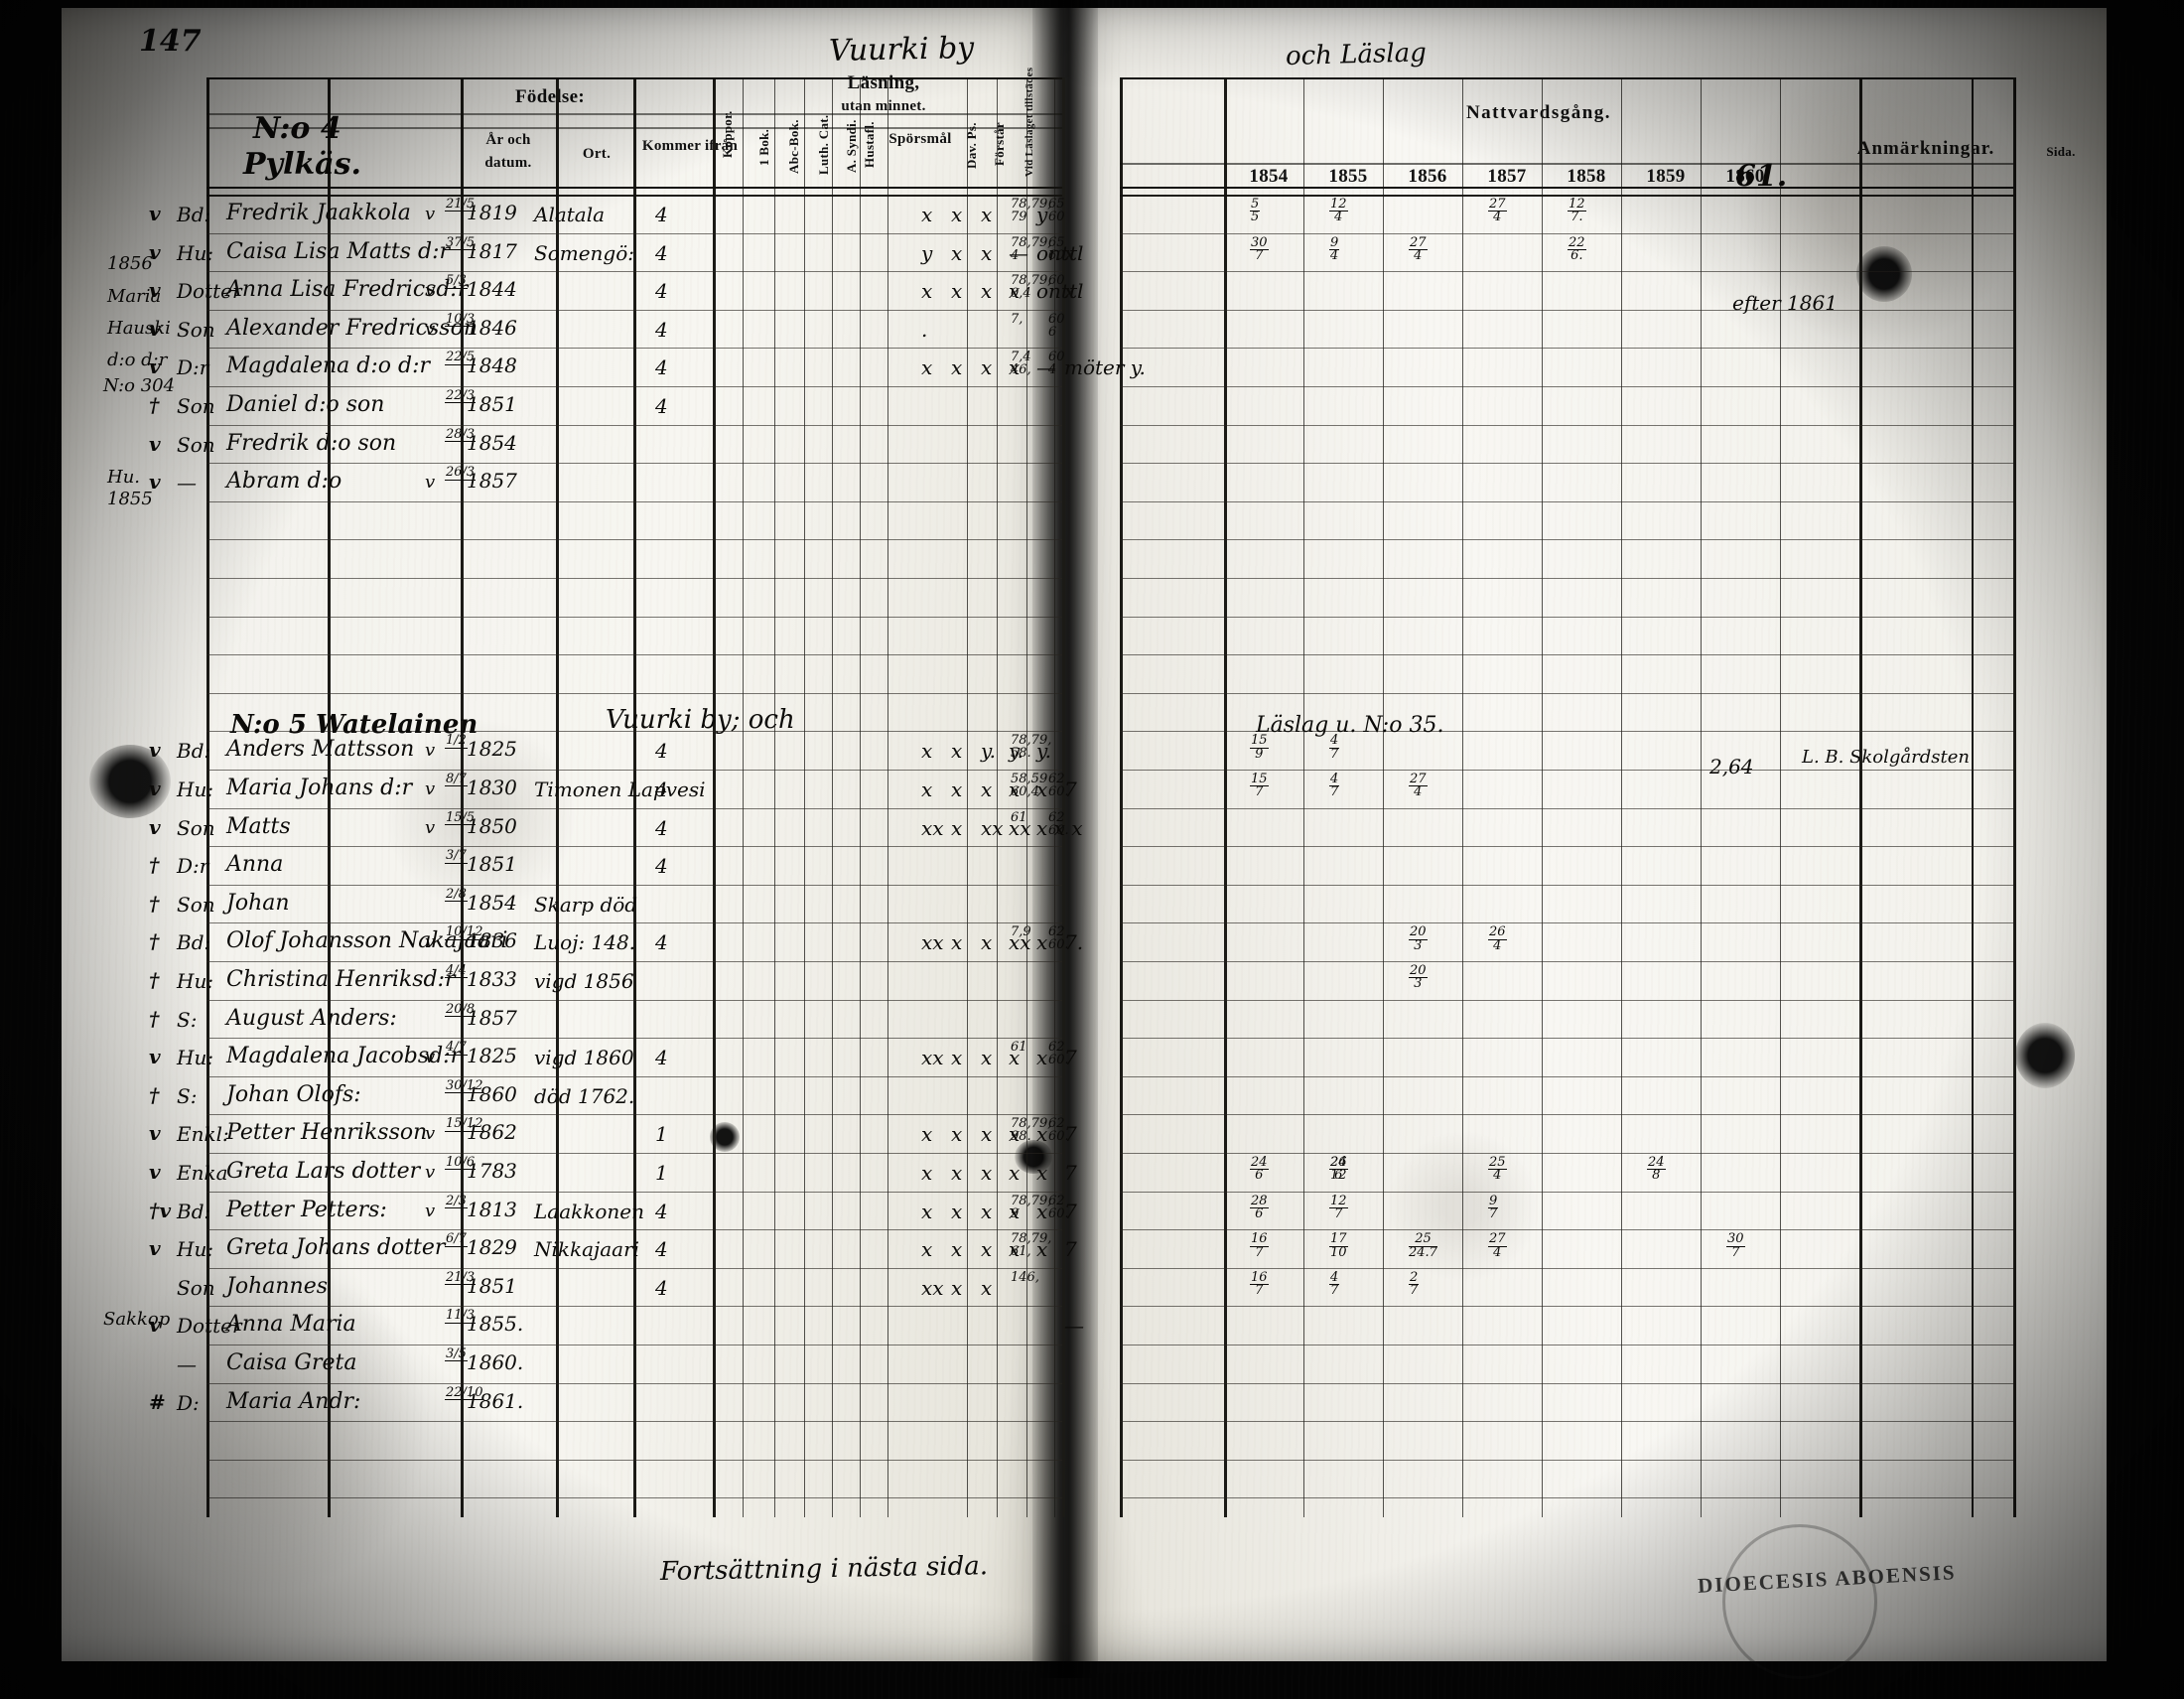  Describe the element at coordinates (824, 1569) in the screenshot. I see `footer-note: Fortsättning i nästa sida.` at that location.